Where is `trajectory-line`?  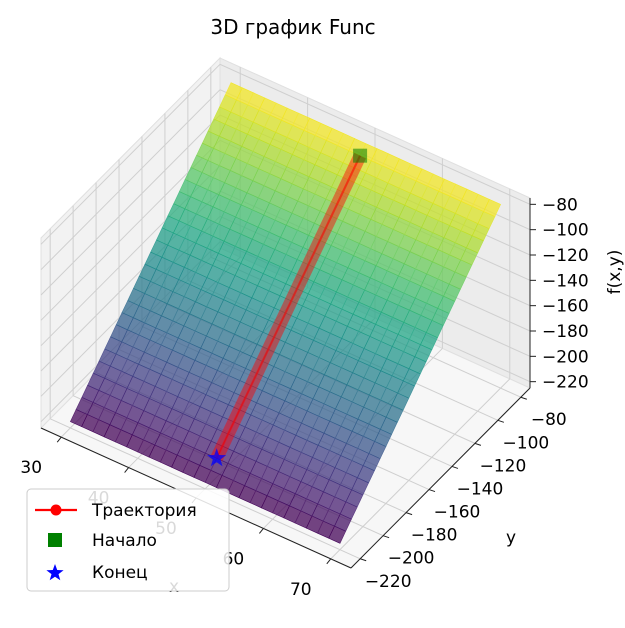
trajectory-line is located at coordinates (288, 307).